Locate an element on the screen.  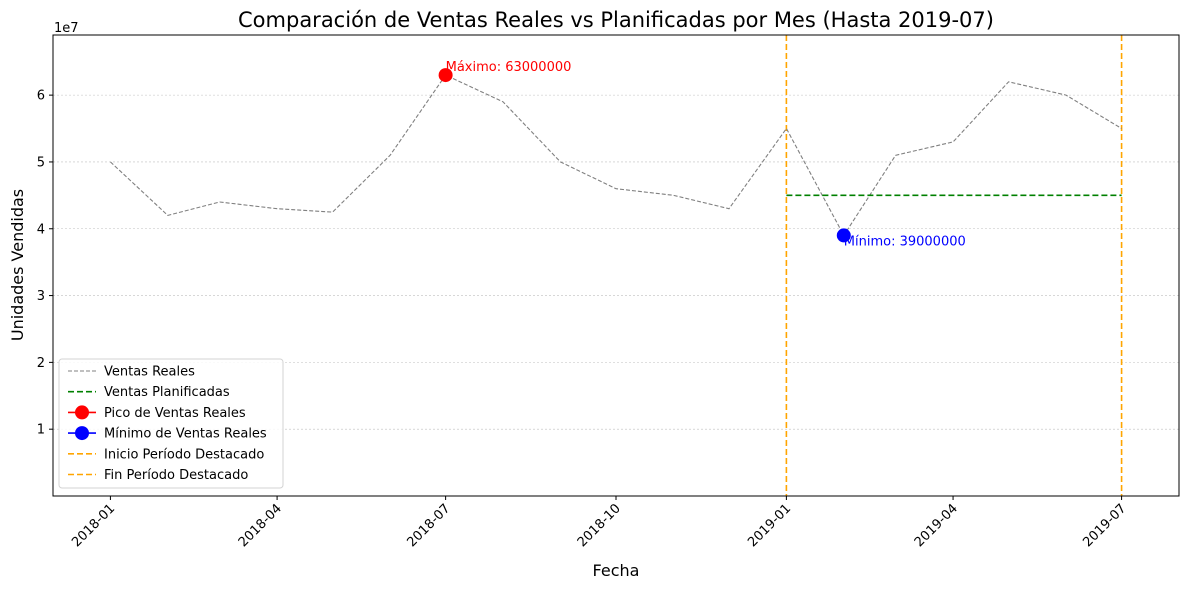
x-tick-label: 2018-07 is located at coordinates (428, 525).